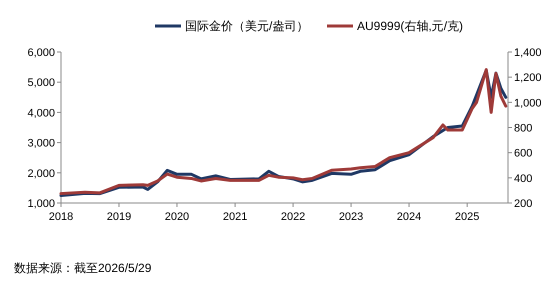  Describe the element at coordinates (528, 78) in the screenshot. I see `y2-tick-label: 1,200` at that location.